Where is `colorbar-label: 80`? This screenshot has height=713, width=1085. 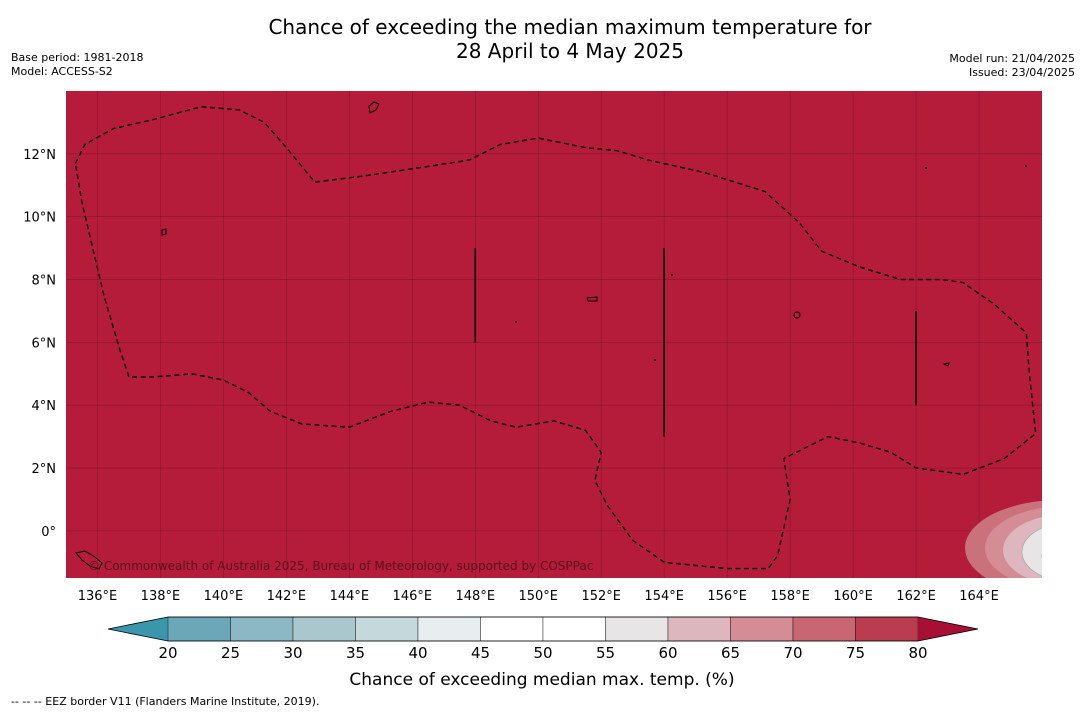
colorbar-label: 80 is located at coordinates (917, 653).